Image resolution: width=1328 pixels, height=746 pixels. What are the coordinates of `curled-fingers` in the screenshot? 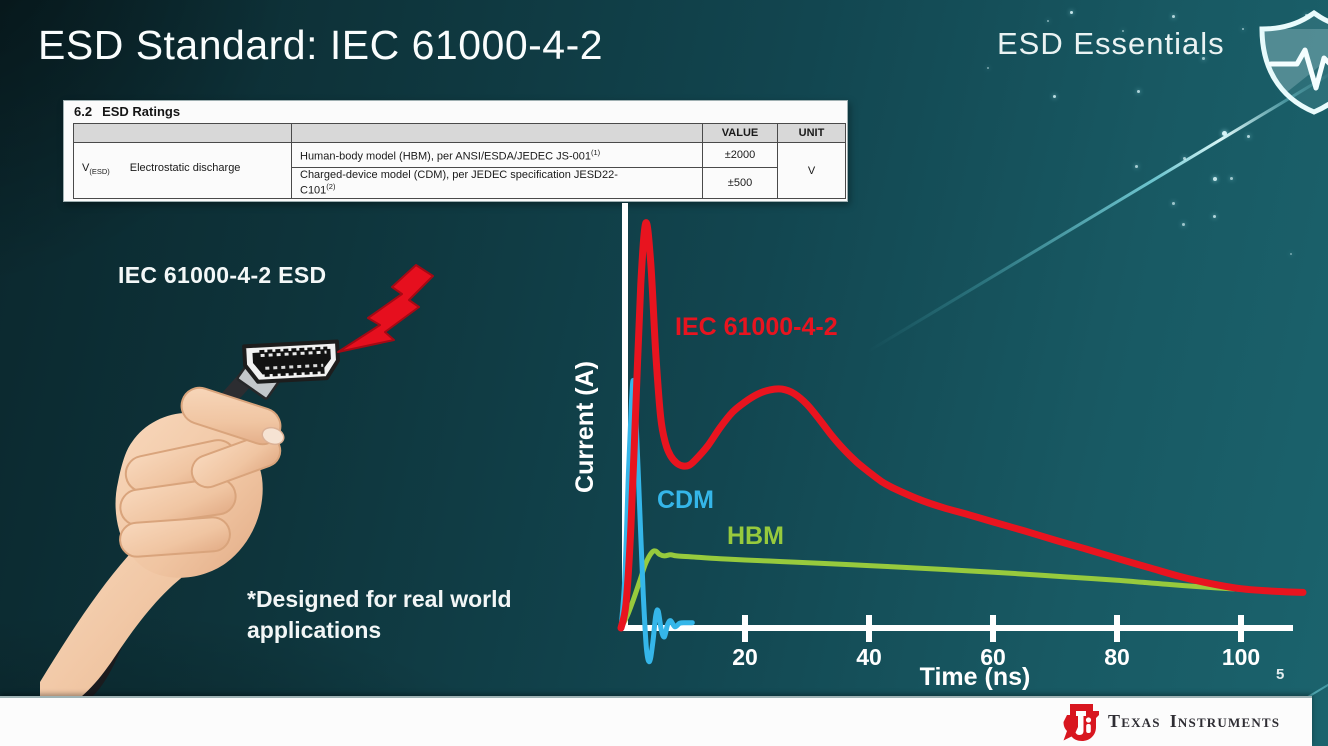 It's located at (178, 498).